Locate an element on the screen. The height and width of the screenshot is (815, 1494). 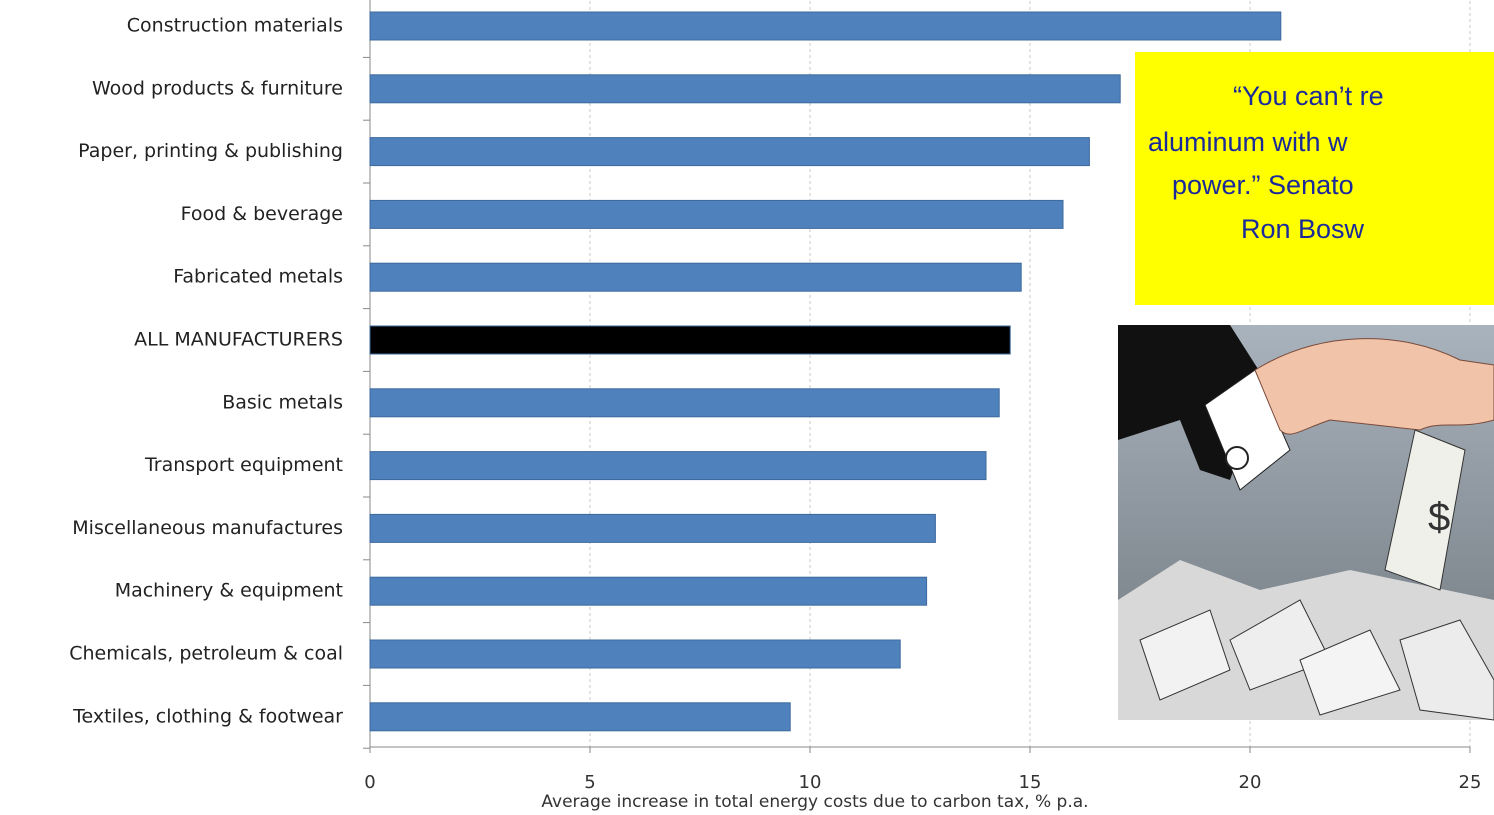
y-tick-label: Construction materials is located at coordinates (235, 26).